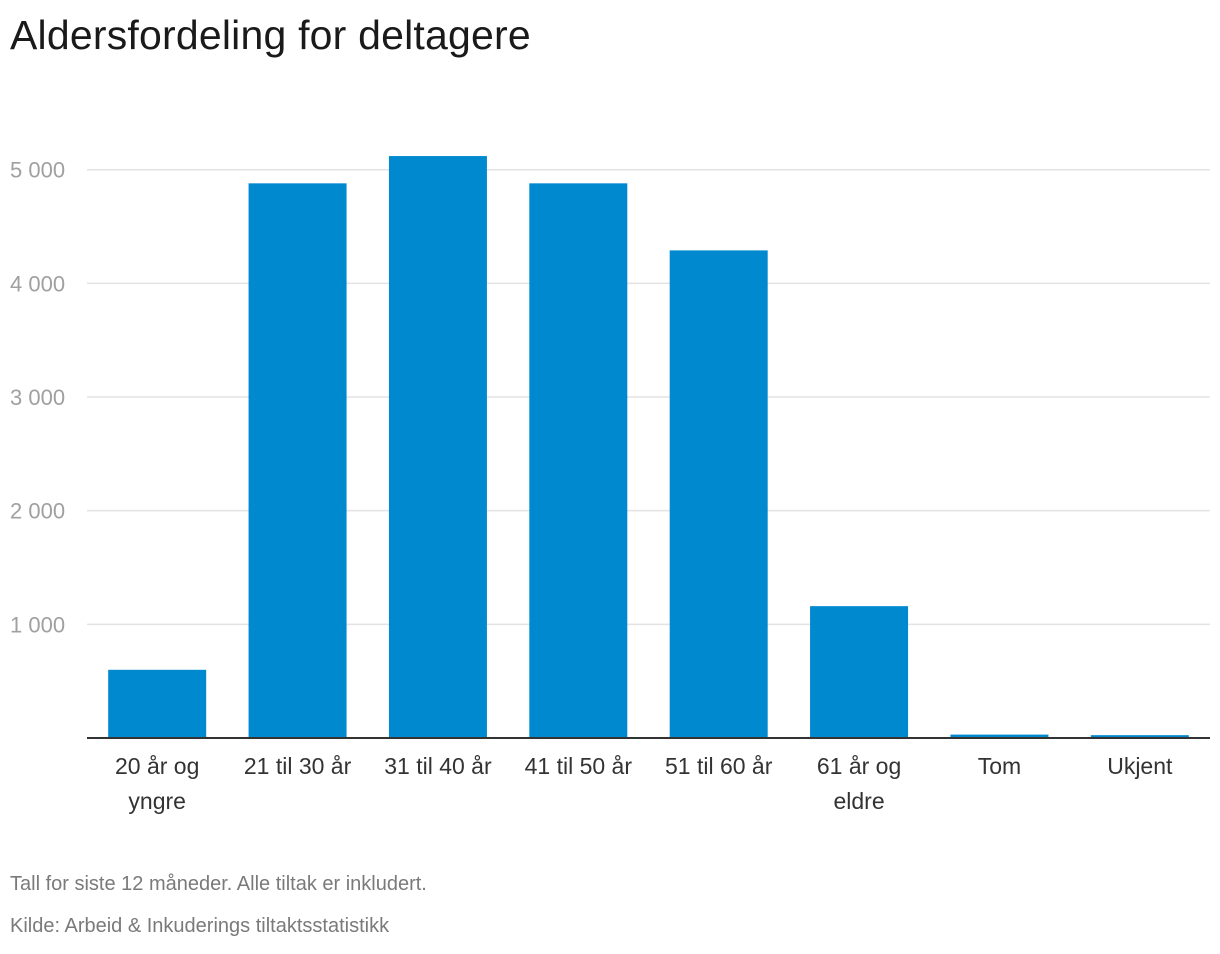 This screenshot has width=1220, height=954. I want to click on x-tick-label-line: eldre, so click(858, 801).